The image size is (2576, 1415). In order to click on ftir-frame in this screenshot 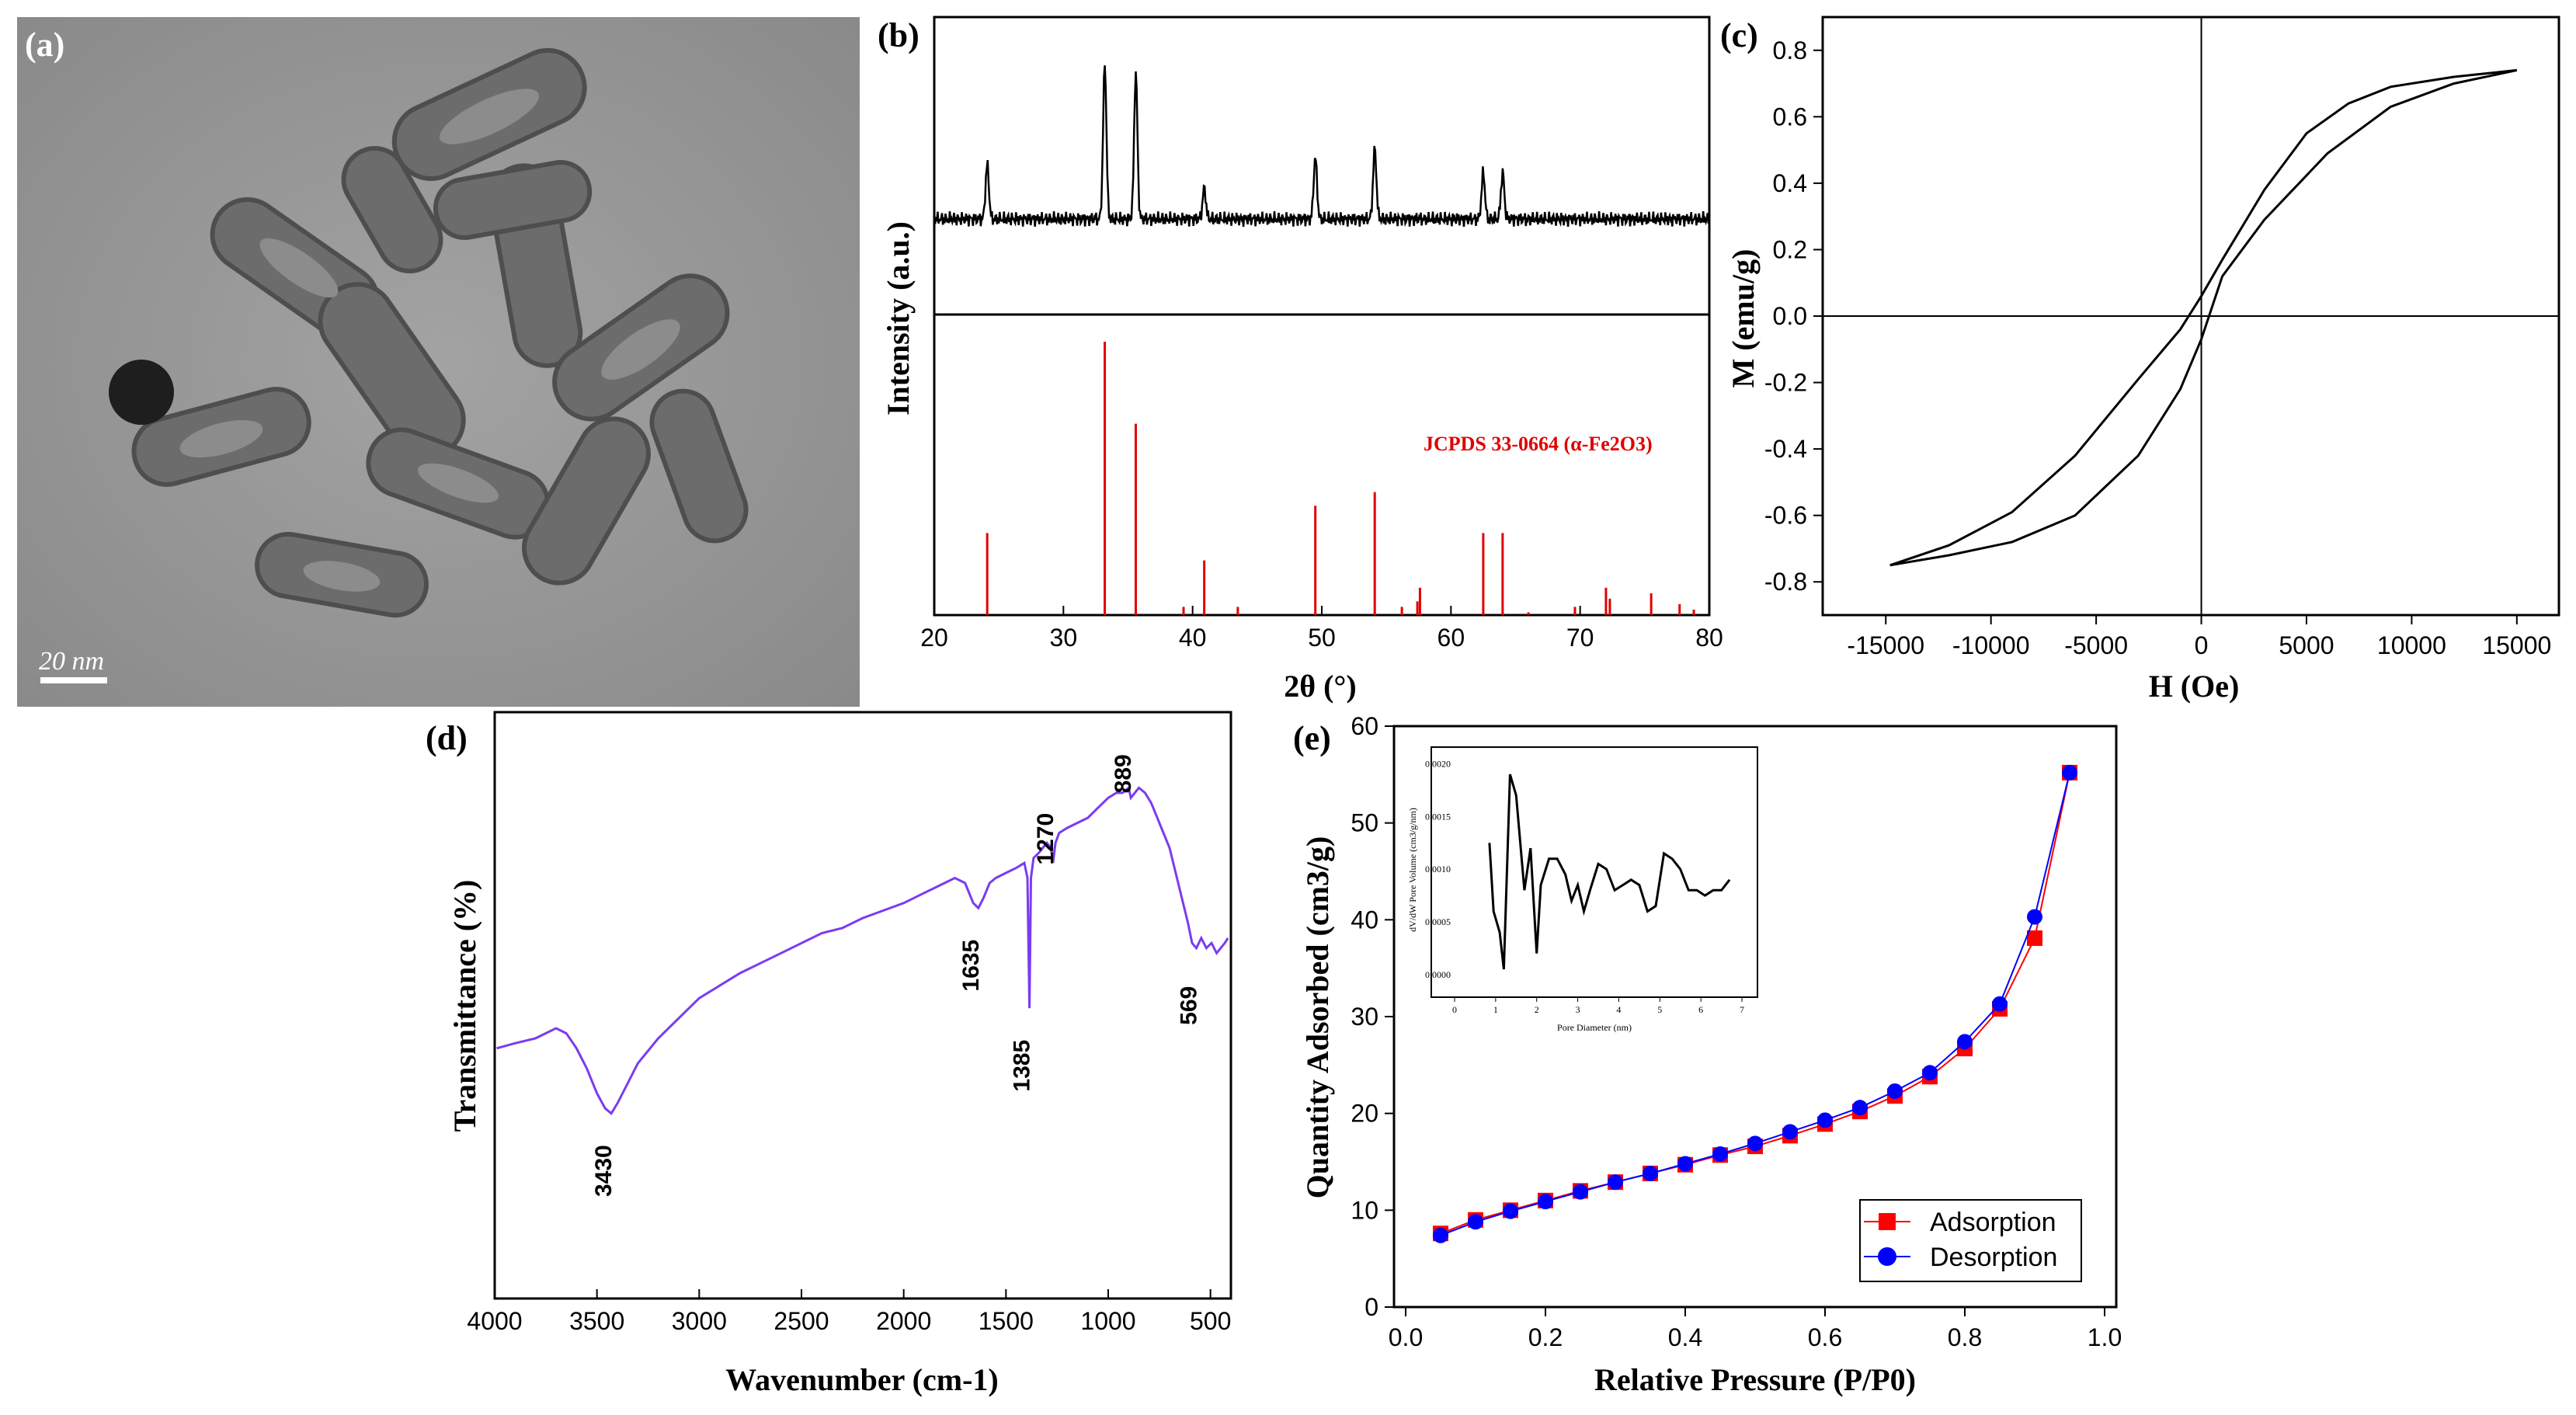, I will do `click(862, 1005)`.